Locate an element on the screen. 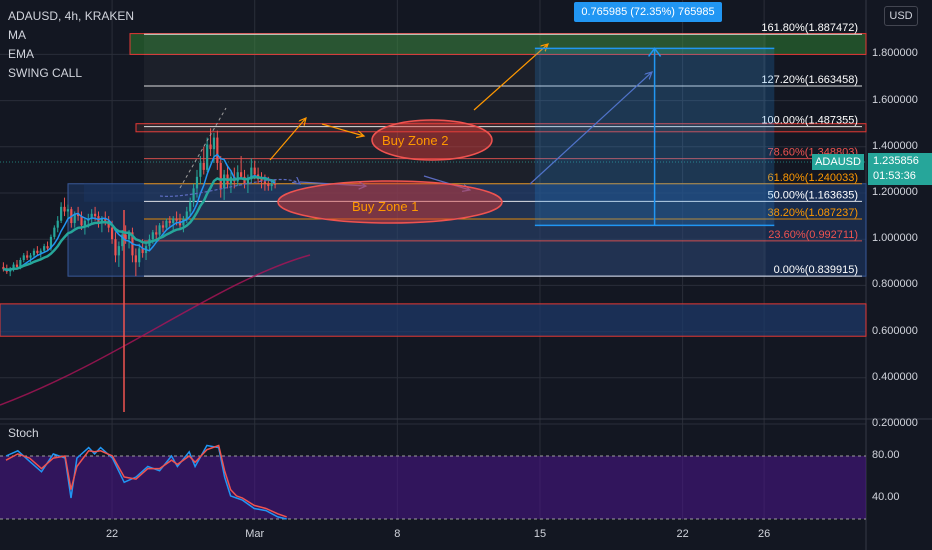  buy-zone-2-ellipse is located at coordinates (432, 140).